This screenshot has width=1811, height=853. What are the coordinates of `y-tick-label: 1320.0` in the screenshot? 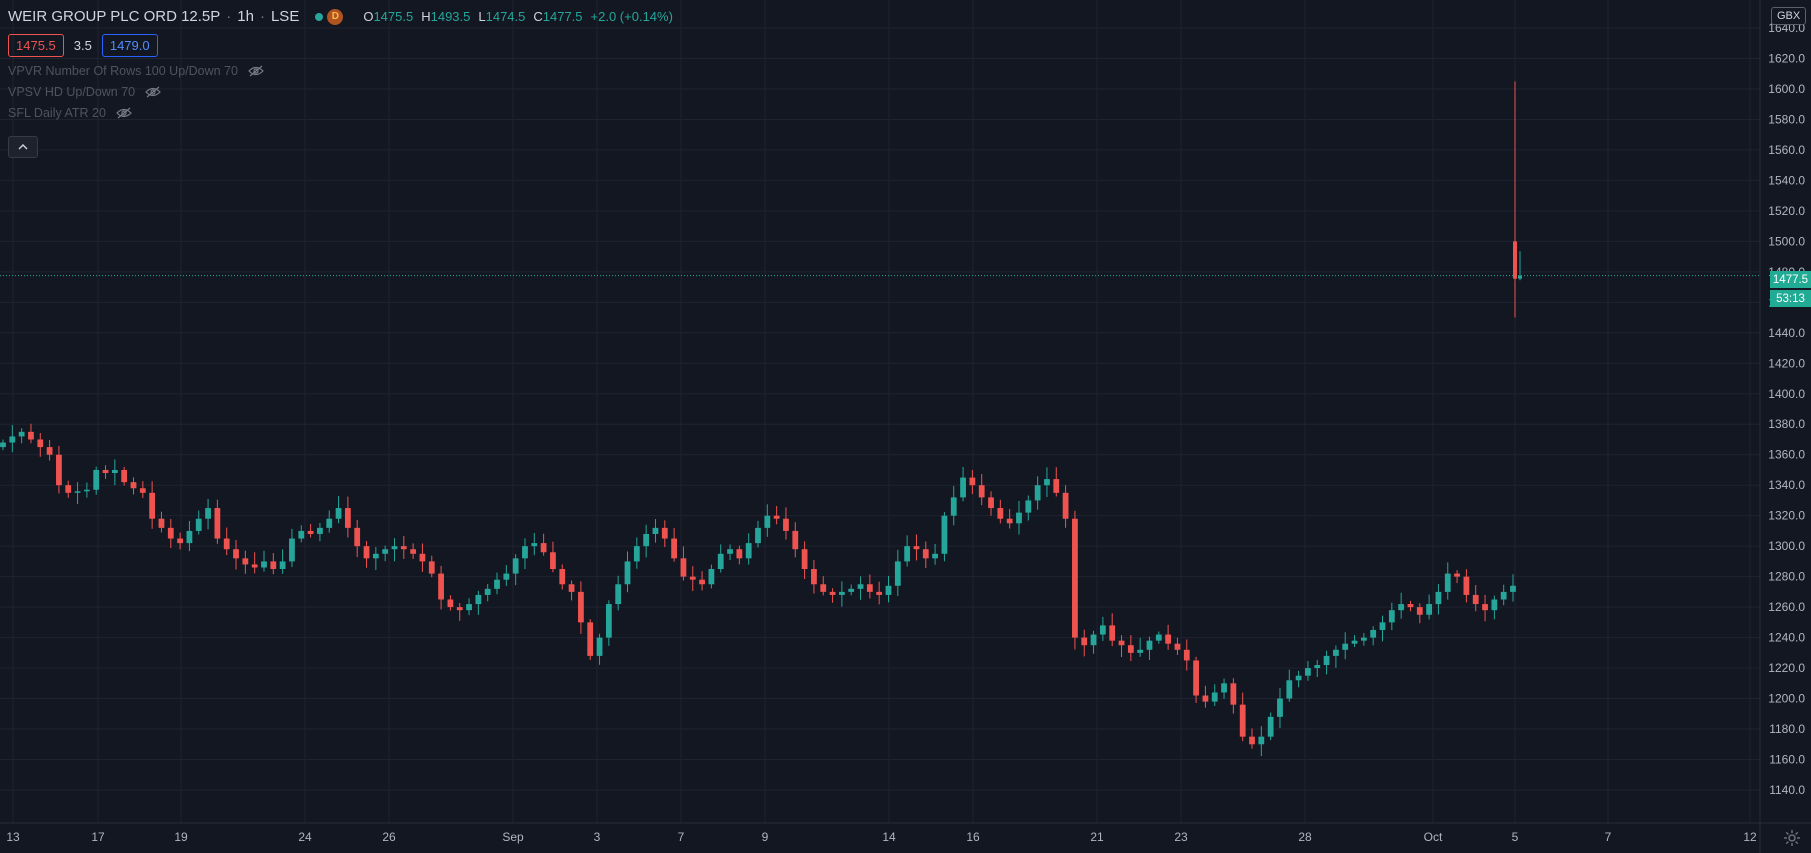 It's located at (1786, 516).